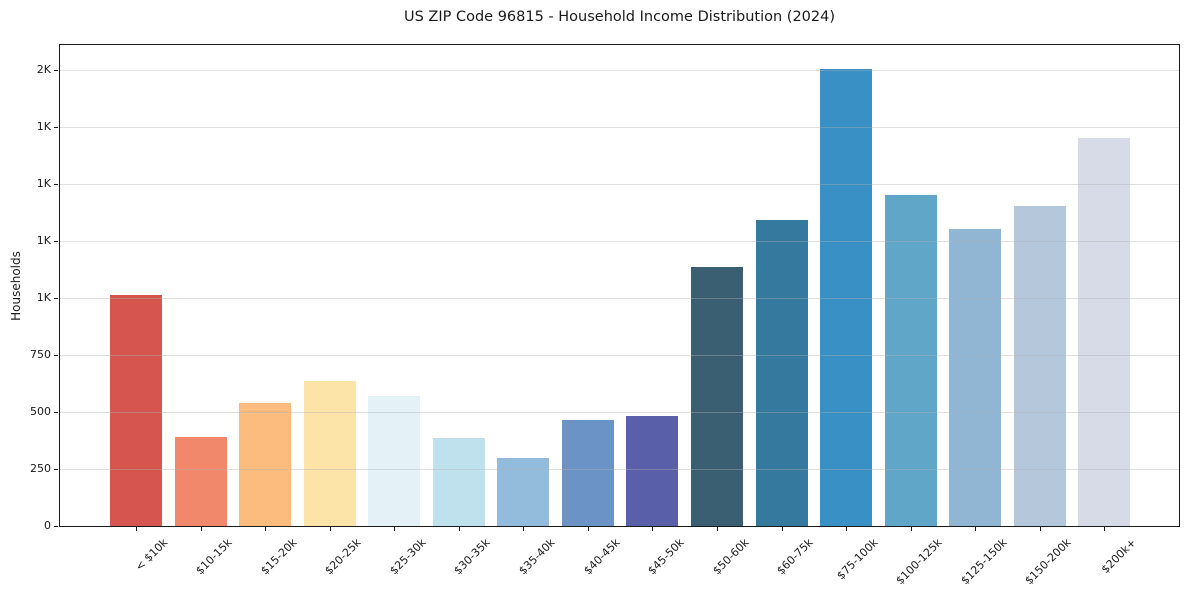  I want to click on x-tick-label-text: $10-15k, so click(214, 557).